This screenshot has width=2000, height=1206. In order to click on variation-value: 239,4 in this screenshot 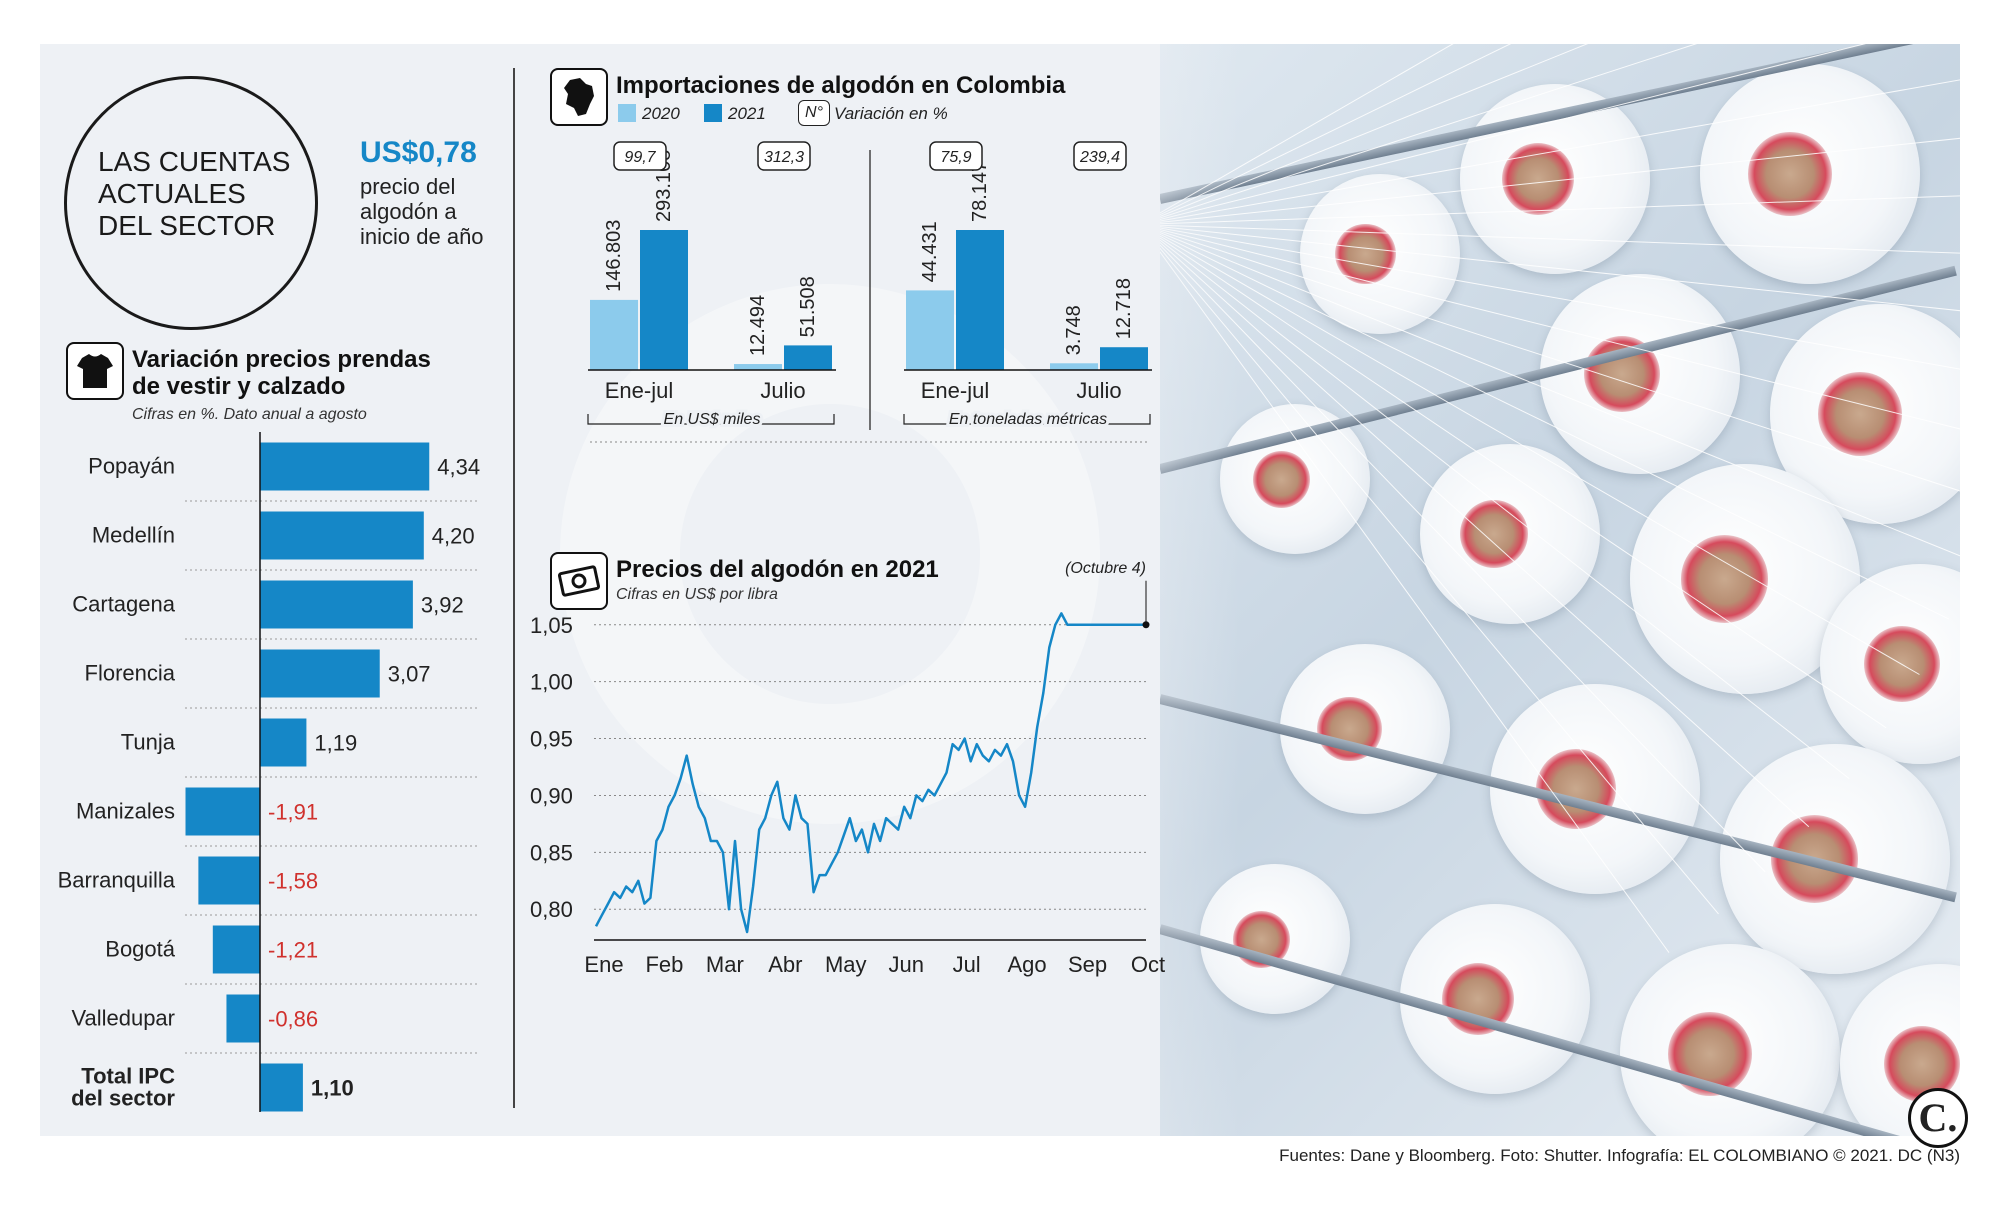, I will do `click(1099, 157)`.